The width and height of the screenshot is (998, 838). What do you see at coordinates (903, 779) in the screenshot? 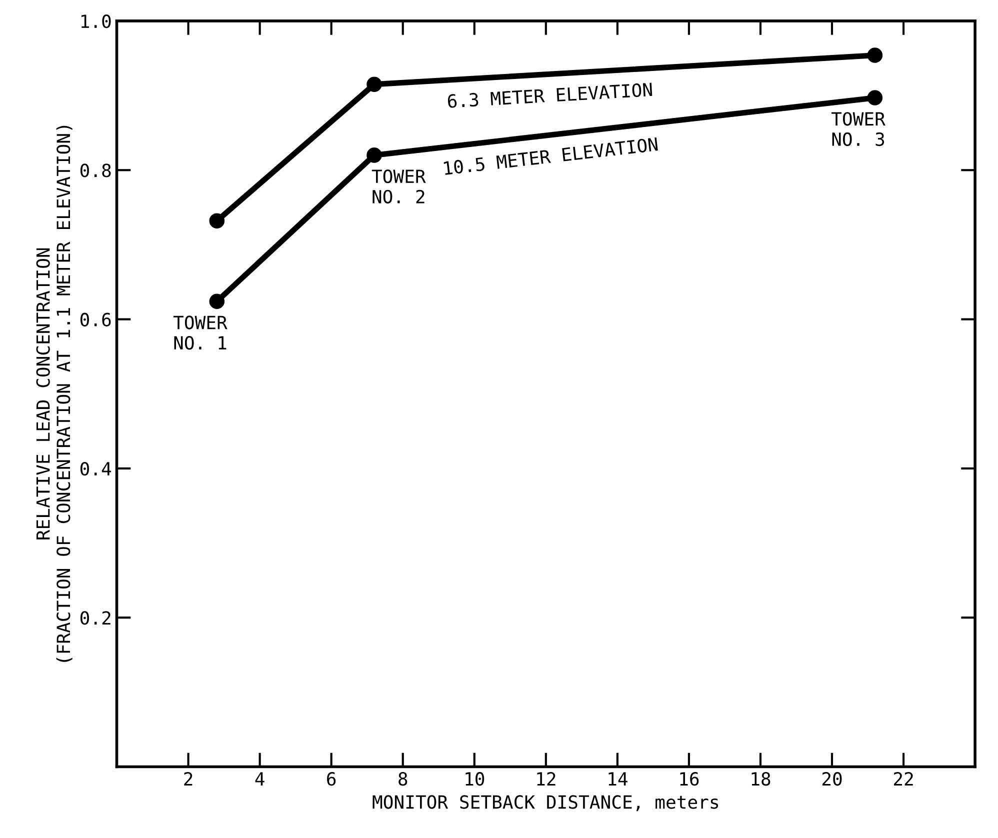
I see `x-tick-label: 22` at bounding box center [903, 779].